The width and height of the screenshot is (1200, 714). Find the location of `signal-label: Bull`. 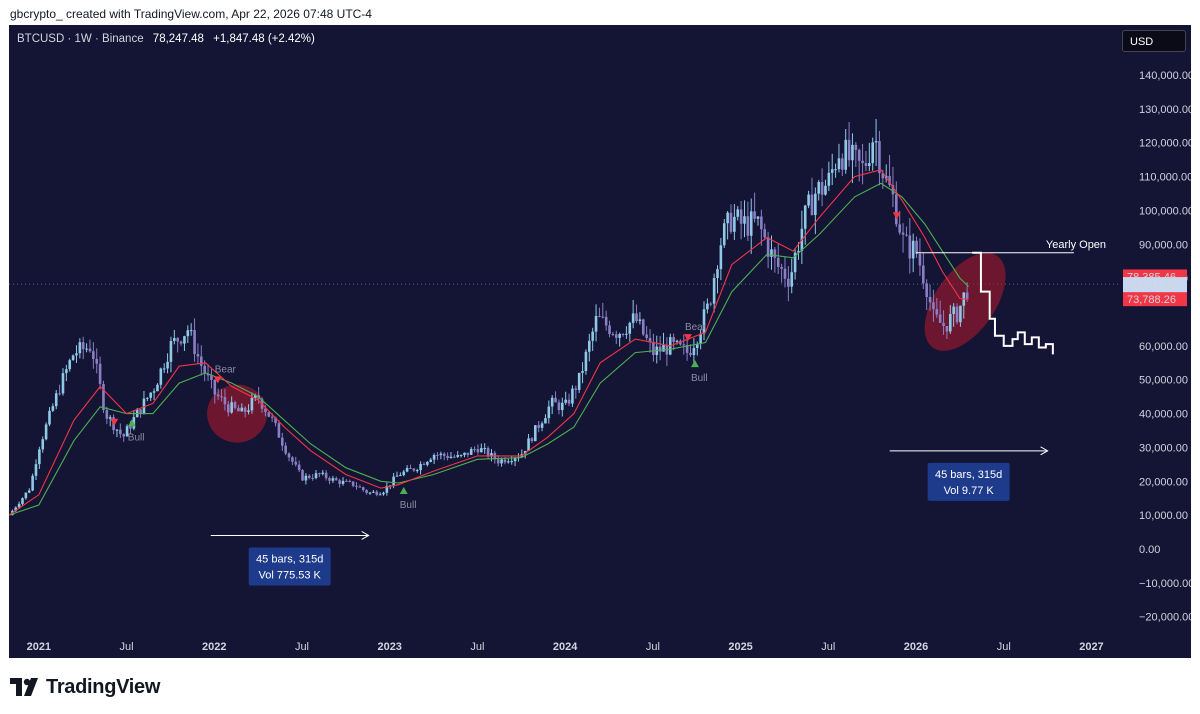

signal-label: Bull is located at coordinates (136, 437).